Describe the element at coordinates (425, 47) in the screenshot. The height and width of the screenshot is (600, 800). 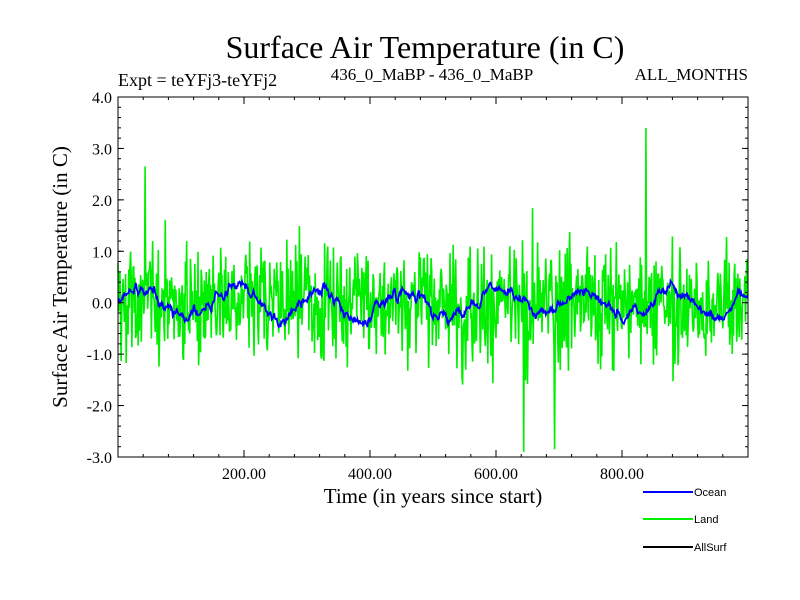
I see `chart-title: Surface Air Temperature (in C)` at that location.